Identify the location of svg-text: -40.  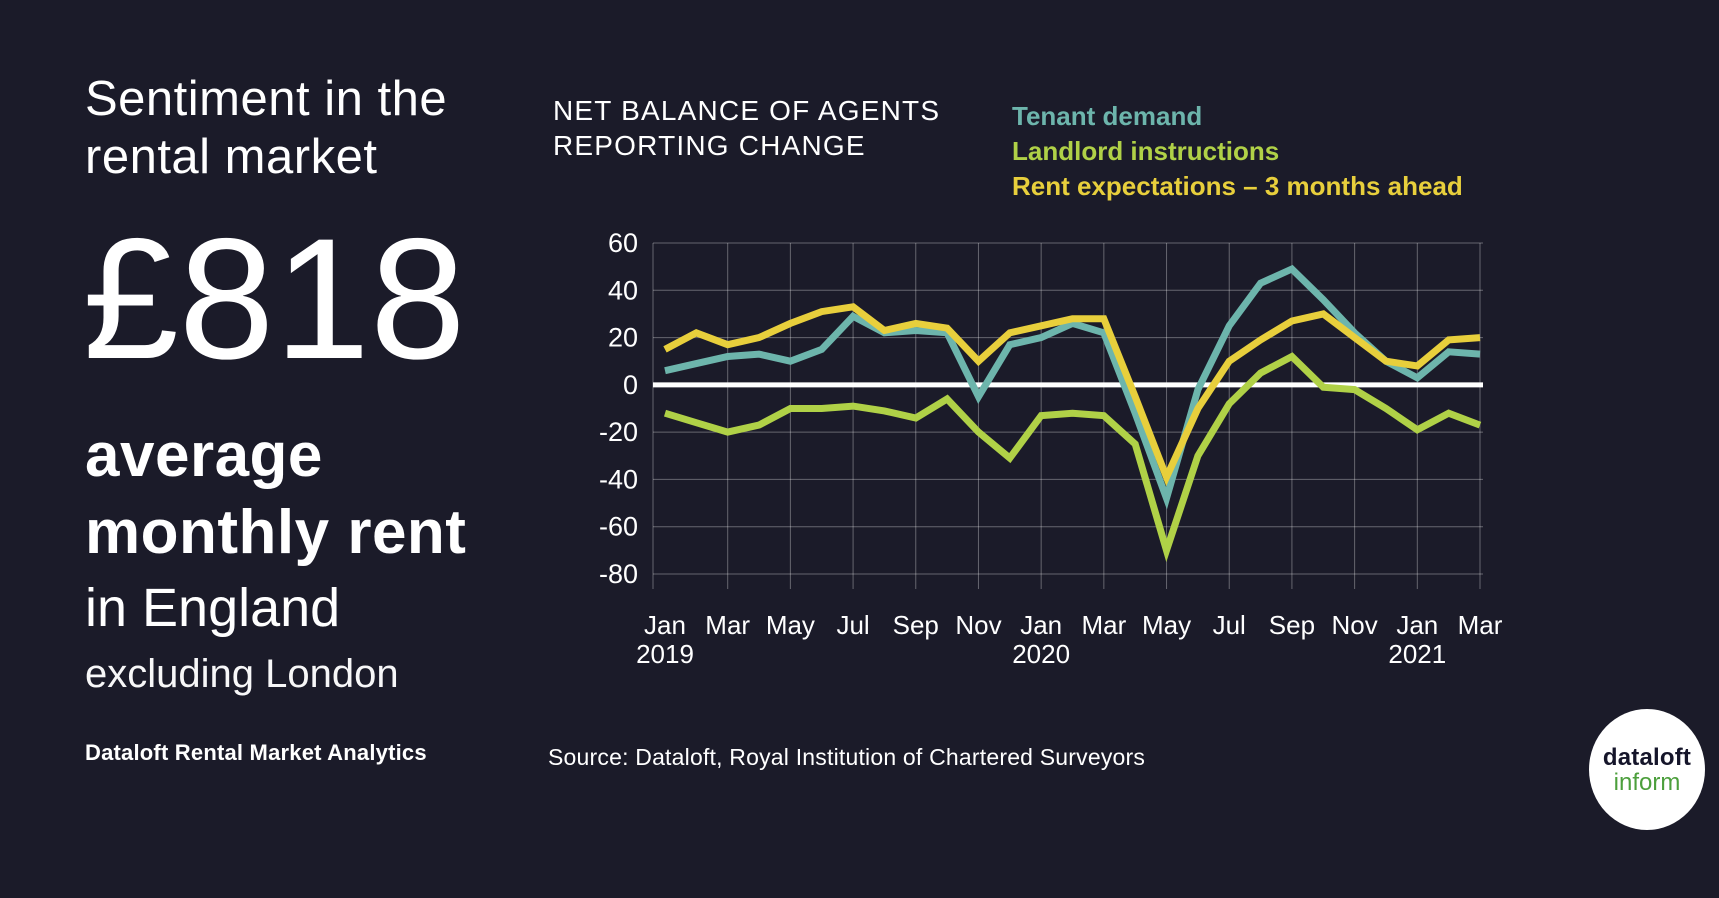
(618, 479).